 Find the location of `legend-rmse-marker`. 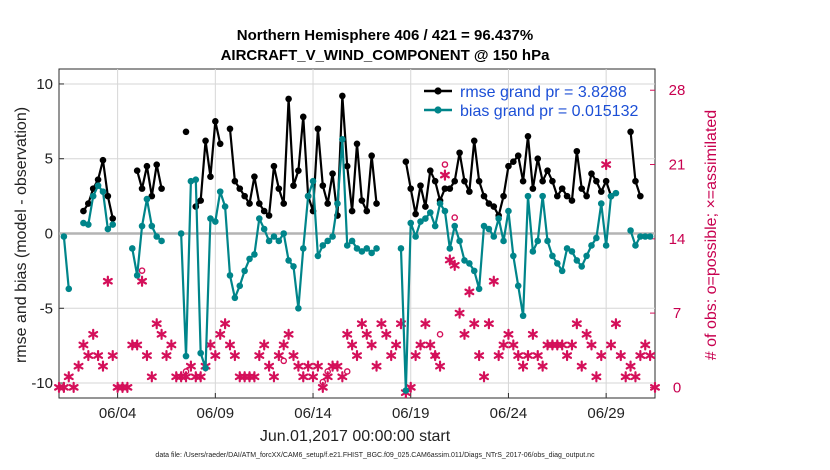

legend-rmse-marker is located at coordinates (438, 91).